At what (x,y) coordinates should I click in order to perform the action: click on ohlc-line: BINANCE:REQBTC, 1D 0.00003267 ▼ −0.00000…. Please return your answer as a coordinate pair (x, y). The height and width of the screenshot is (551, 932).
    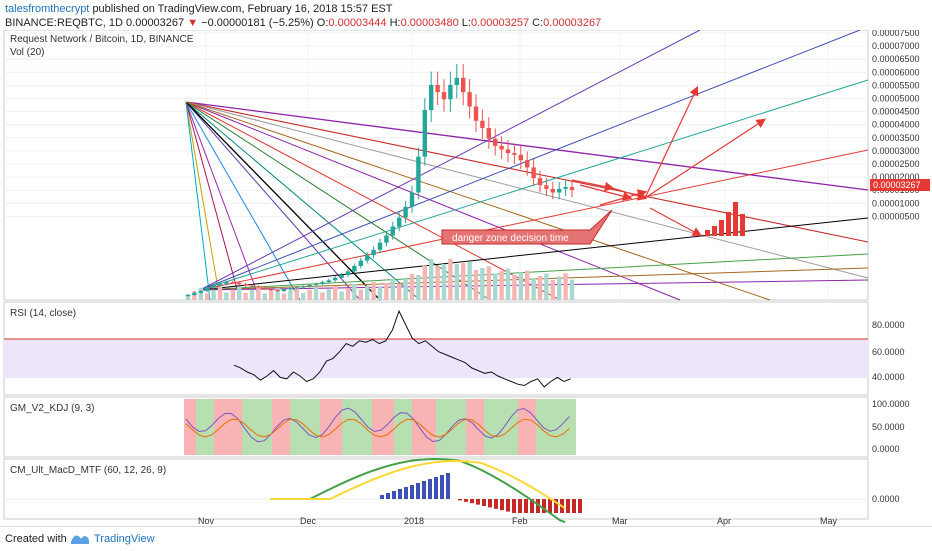
    Looking at the image, I should click on (303, 23).